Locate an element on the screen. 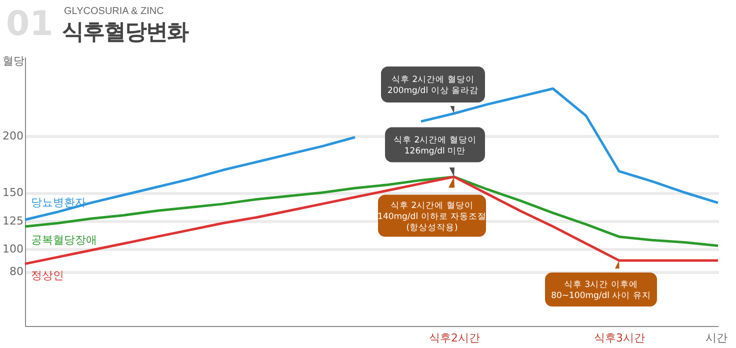  annotation: 식후 3시간 이후에 80~100mg/dl 사이 유지 is located at coordinates (601, 290).